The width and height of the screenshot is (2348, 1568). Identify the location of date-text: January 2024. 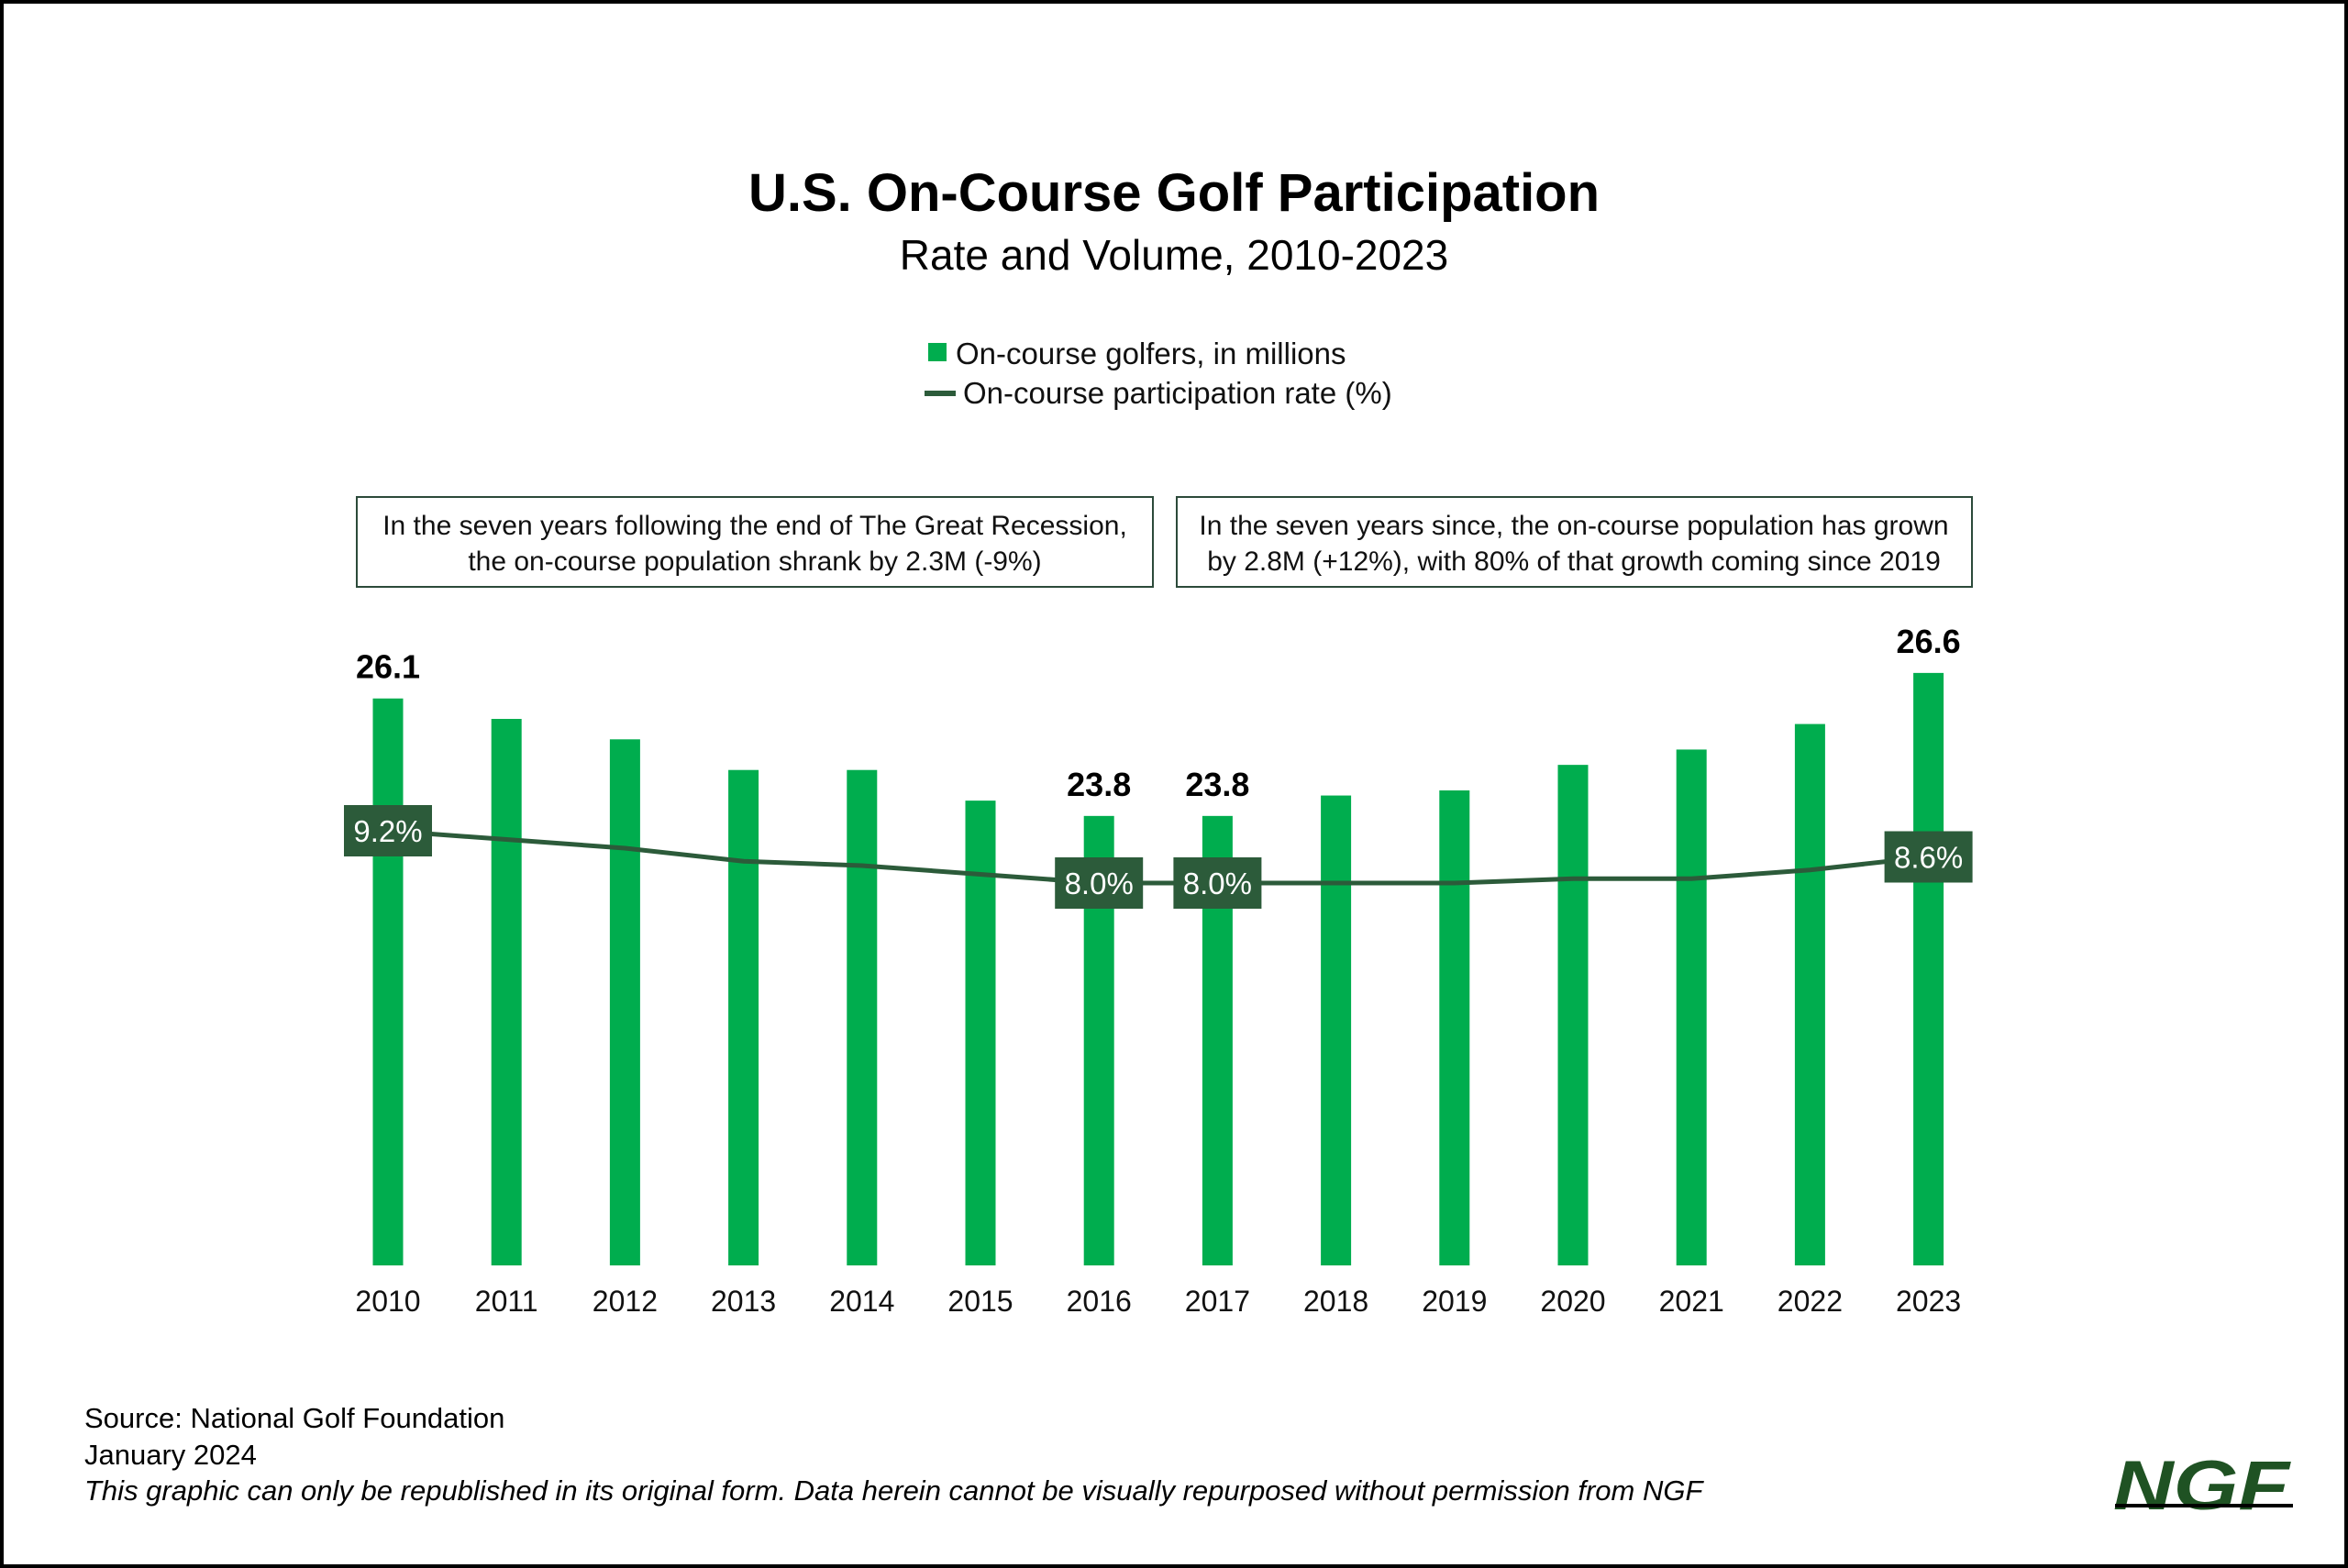
(170, 1455).